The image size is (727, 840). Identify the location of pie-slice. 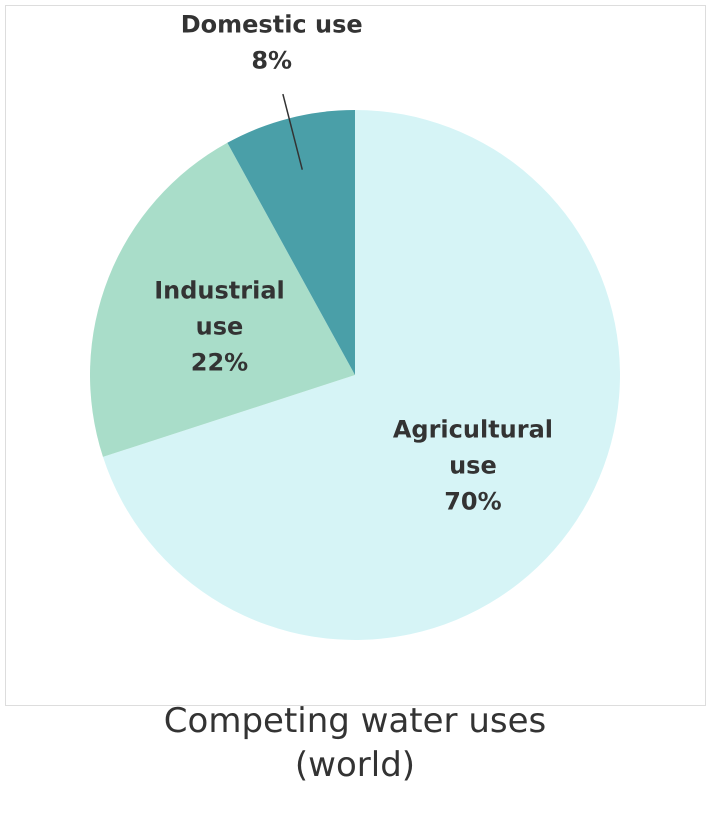
(222, 299).